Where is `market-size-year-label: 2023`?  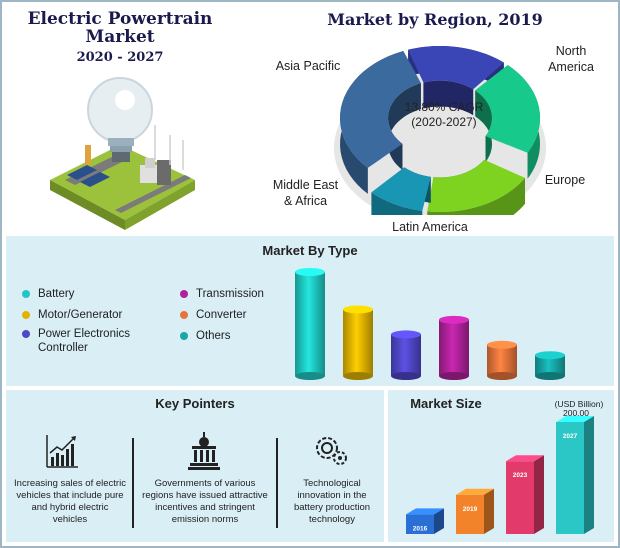
market-size-year-label: 2023 is located at coordinates (520, 475).